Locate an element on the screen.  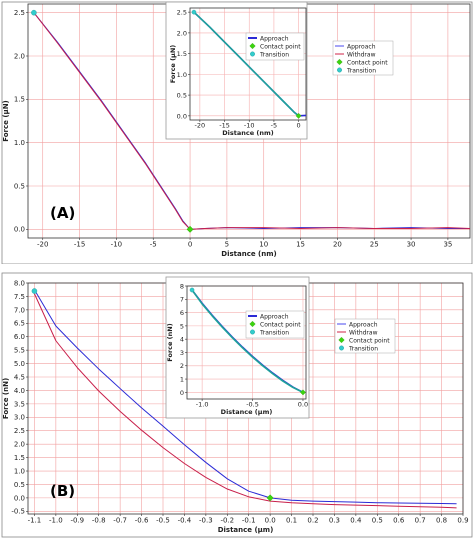
main-x-tick-label: -0.9 is located at coordinates (77, 521).